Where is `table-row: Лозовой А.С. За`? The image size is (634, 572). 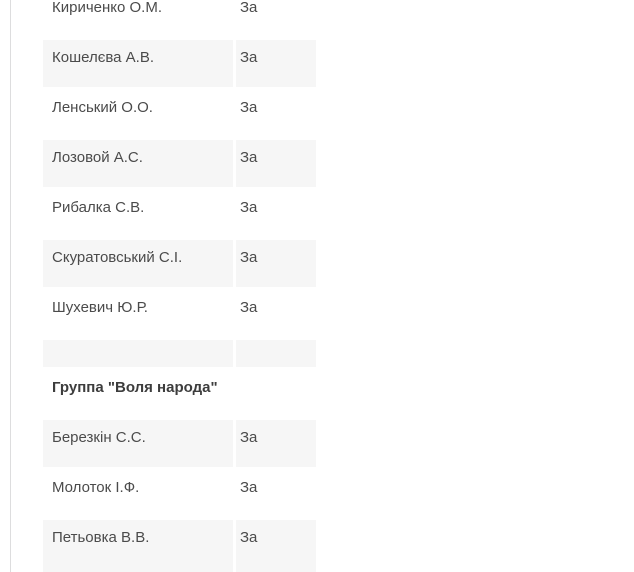
table-row: Лозовой А.С. За is located at coordinates (179, 163).